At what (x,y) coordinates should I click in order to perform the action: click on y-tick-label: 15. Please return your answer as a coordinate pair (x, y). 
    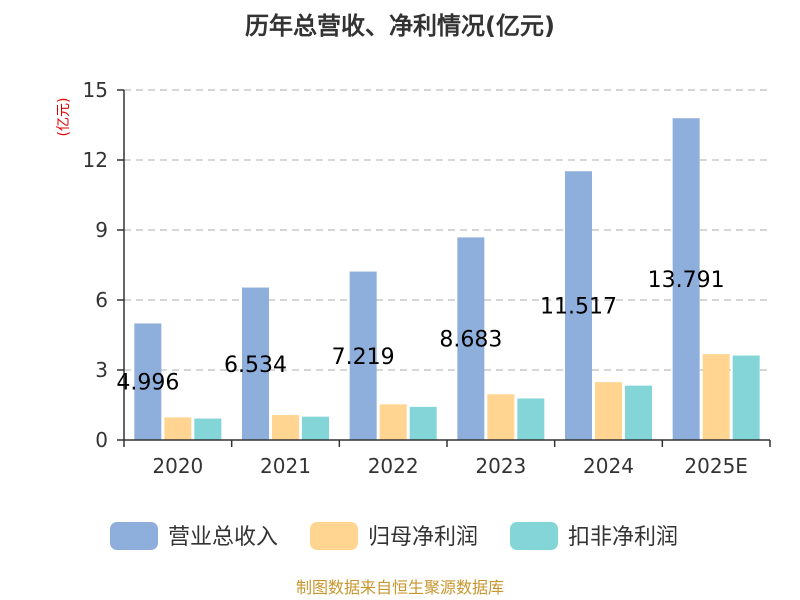
    Looking at the image, I should click on (95, 90).